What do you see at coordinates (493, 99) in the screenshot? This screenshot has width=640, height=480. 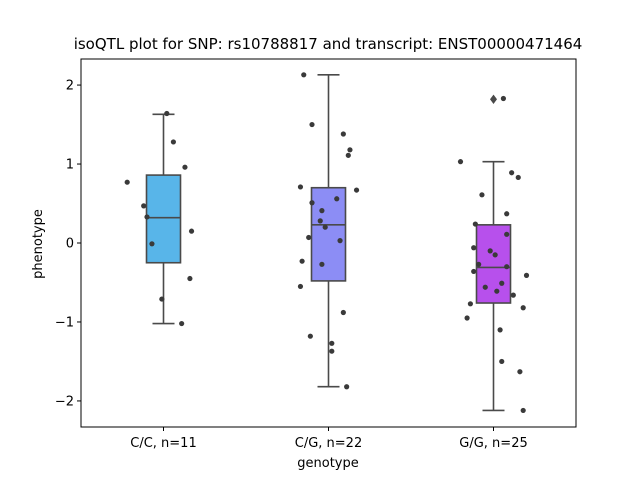 I see `outlier-marker` at bounding box center [493, 99].